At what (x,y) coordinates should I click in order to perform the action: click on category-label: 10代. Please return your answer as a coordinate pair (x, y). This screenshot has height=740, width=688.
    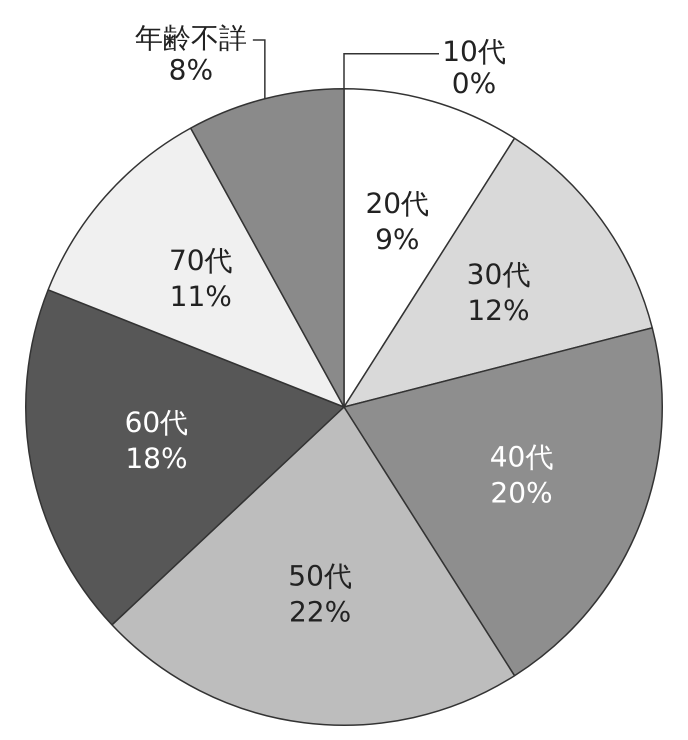
    Looking at the image, I should click on (474, 51).